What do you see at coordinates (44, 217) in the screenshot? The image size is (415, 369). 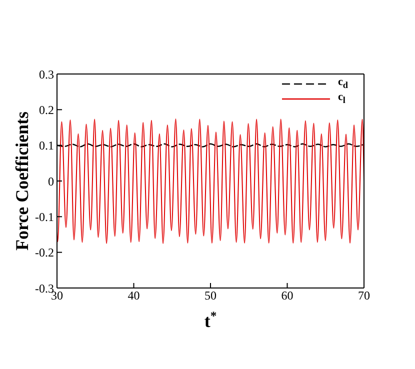 I see `y-tick-label: -0.1` at bounding box center [44, 217].